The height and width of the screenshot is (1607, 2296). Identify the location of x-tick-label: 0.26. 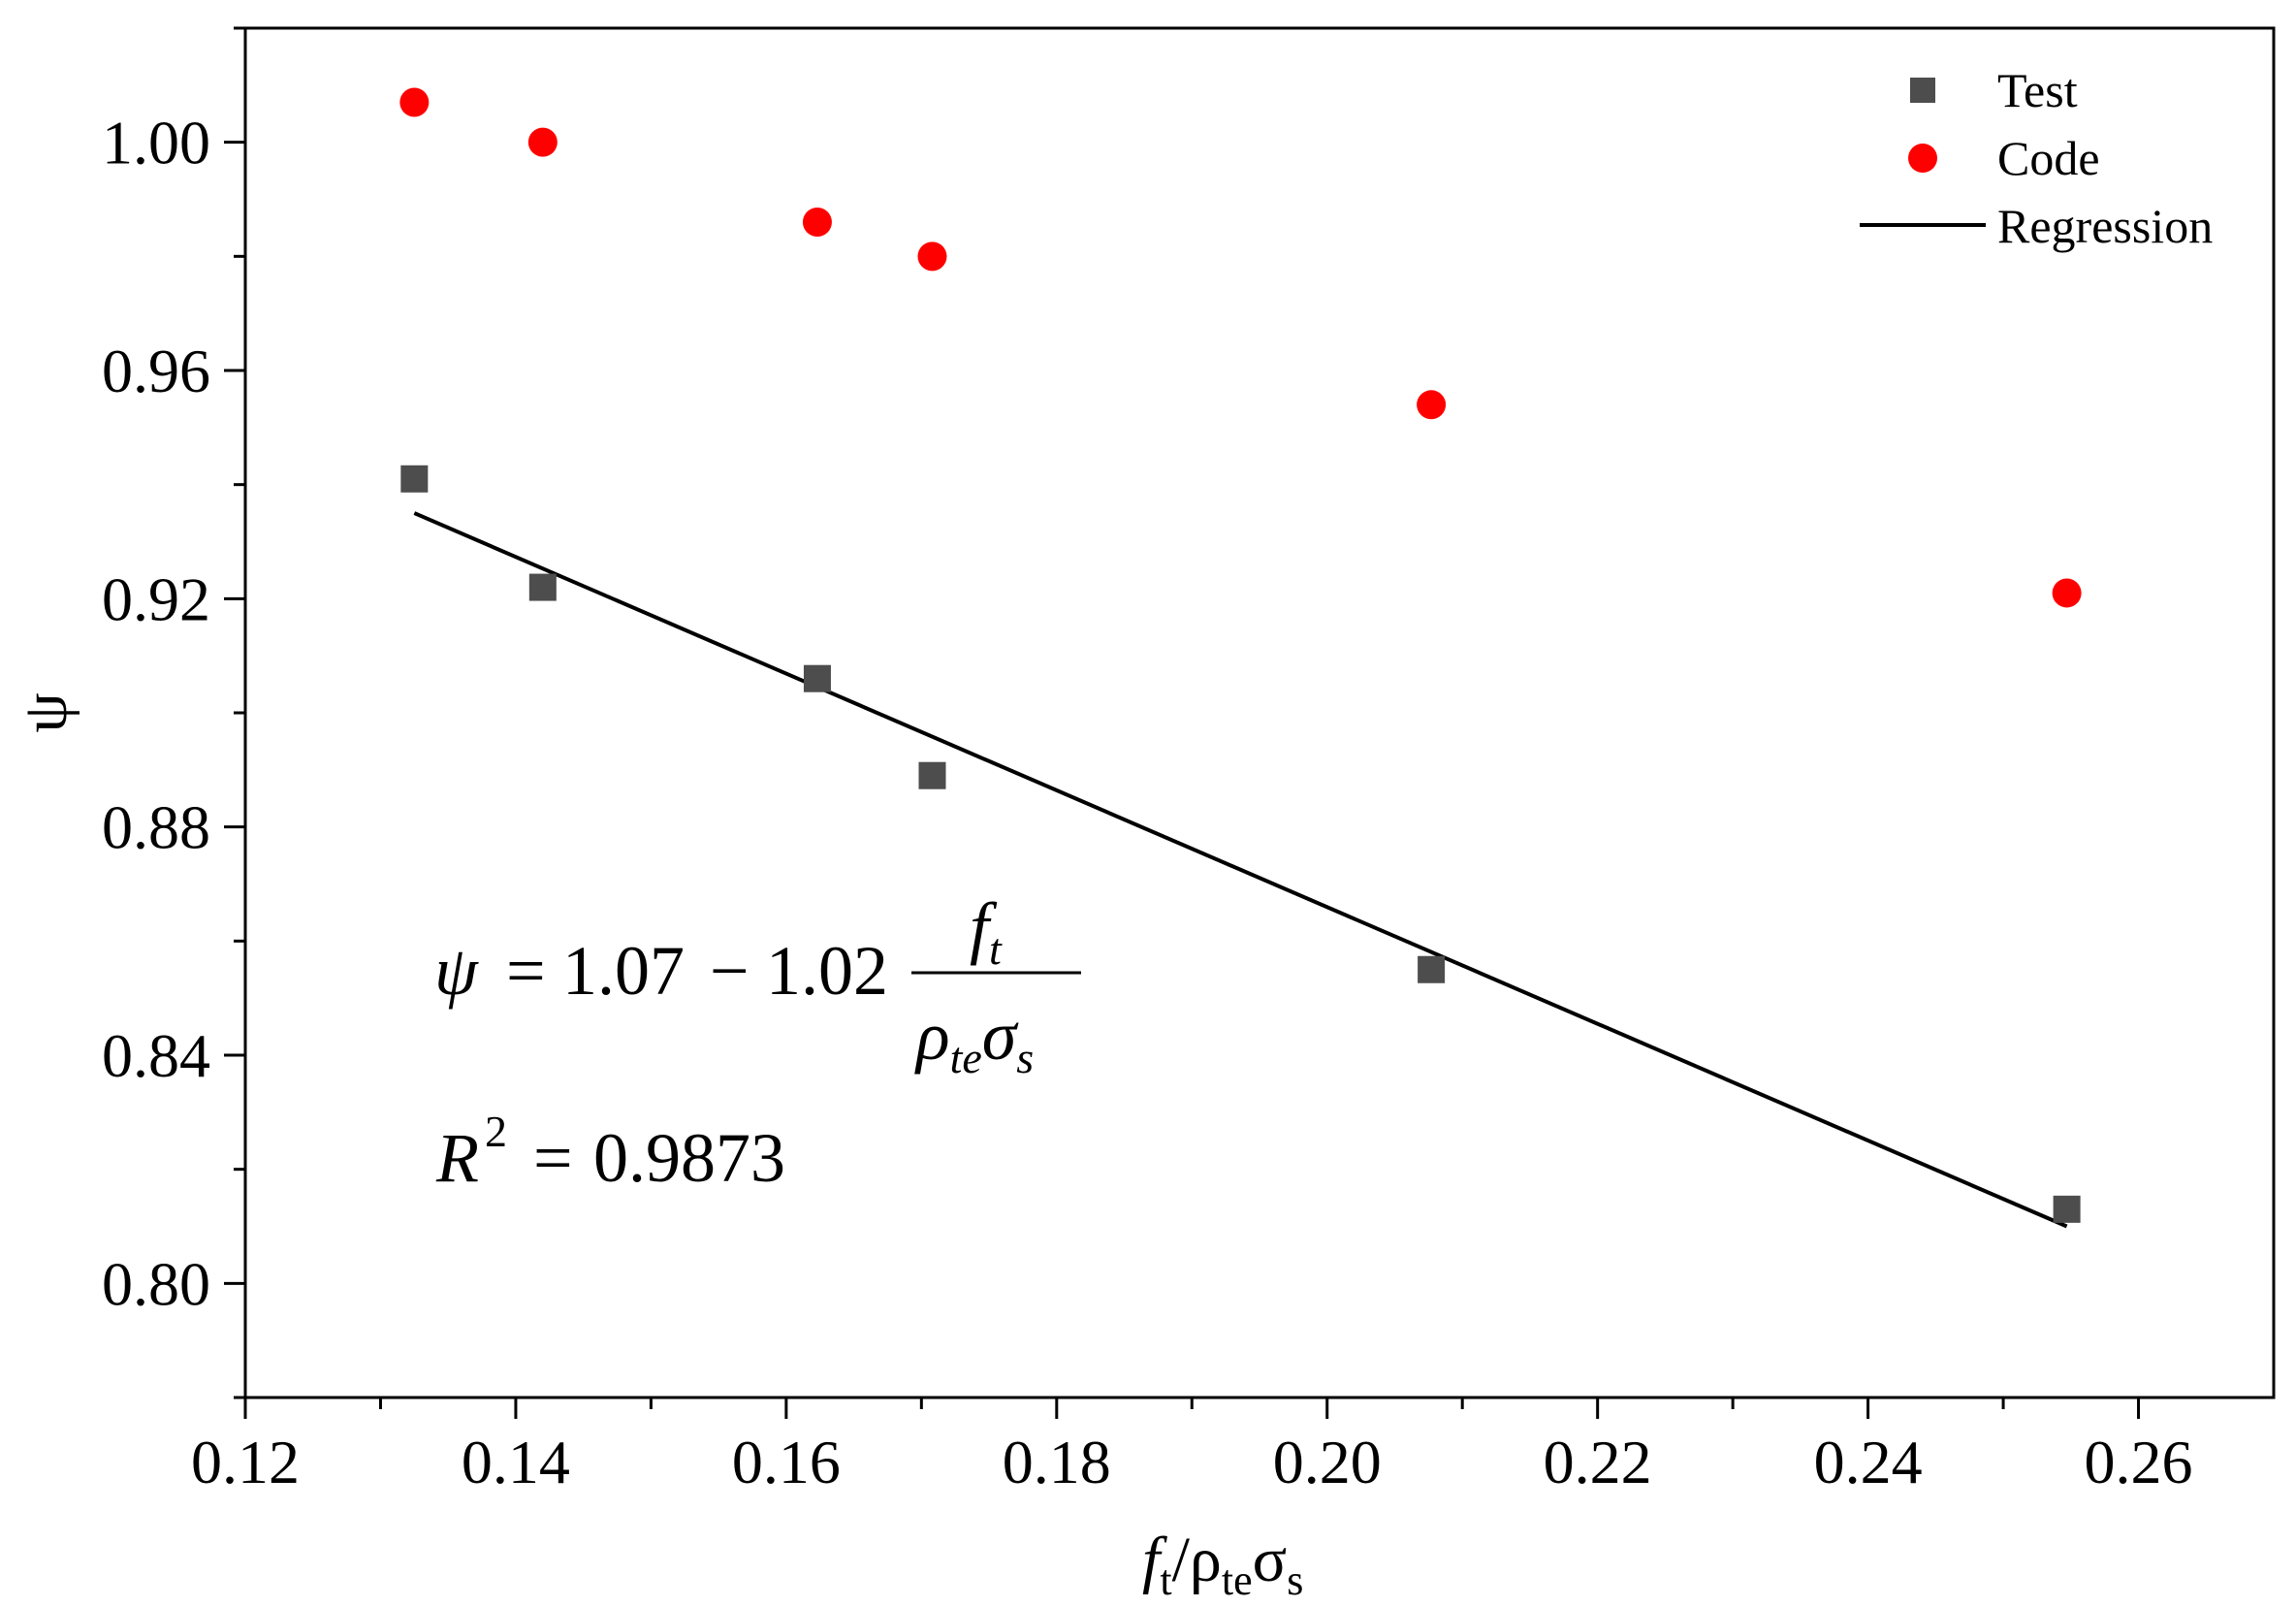
(2139, 1462).